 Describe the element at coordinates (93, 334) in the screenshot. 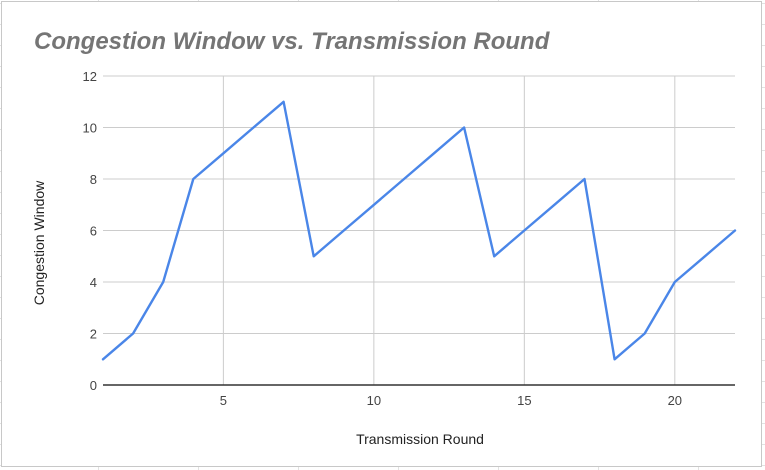

I see `y-tick-label: 2` at that location.